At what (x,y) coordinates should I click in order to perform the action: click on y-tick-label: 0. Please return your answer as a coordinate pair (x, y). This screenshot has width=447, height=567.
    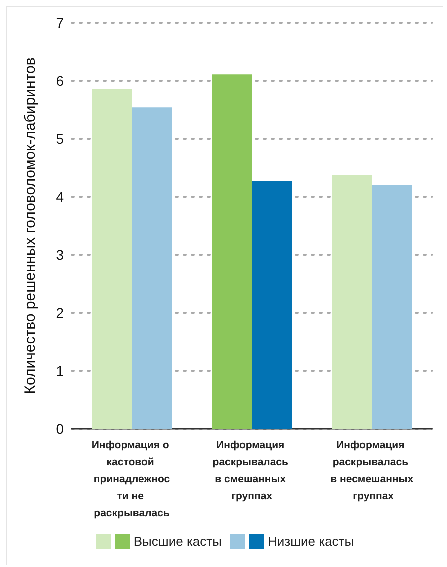
    Looking at the image, I should click on (60, 429).